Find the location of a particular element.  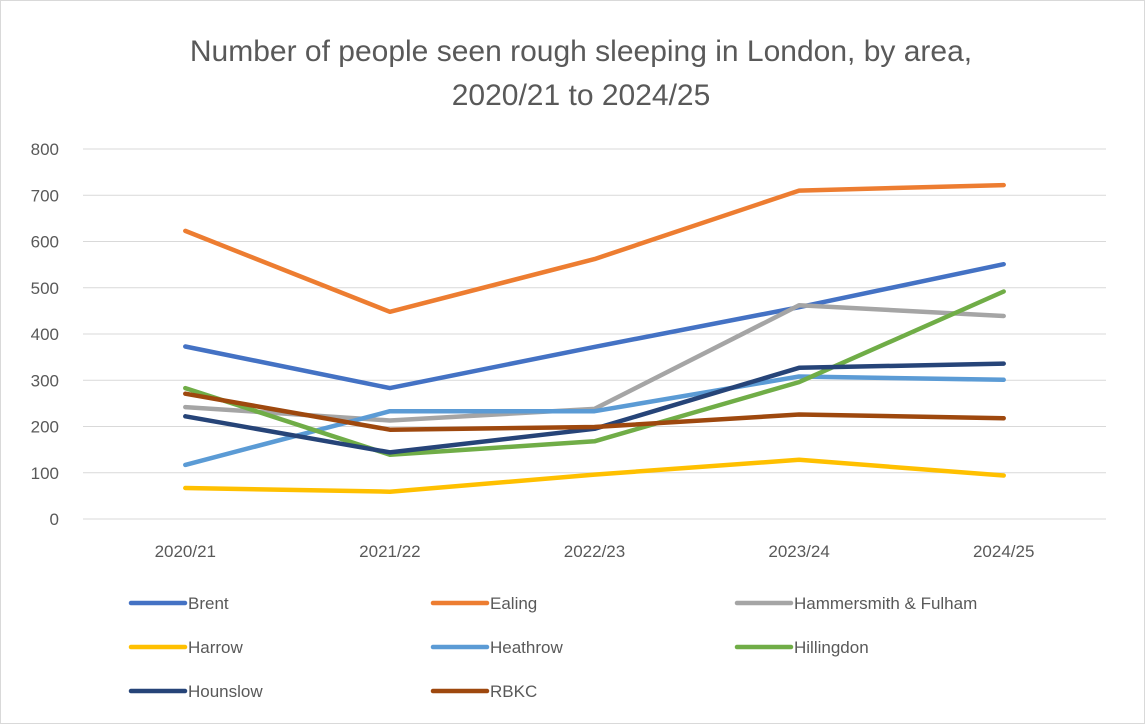

legend-label-brent: Brent is located at coordinates (208, 603).